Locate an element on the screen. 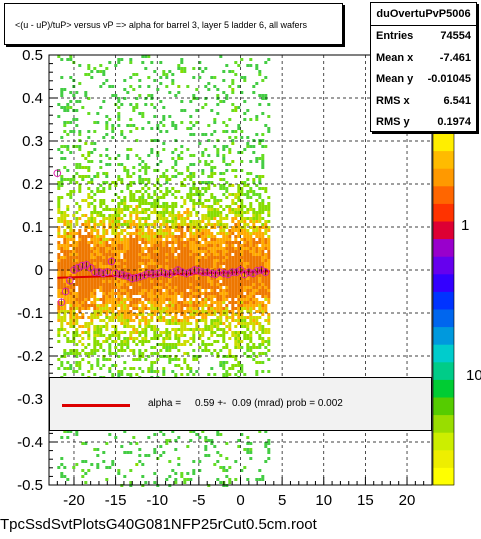  profile-point is located at coordinates (157, 273).